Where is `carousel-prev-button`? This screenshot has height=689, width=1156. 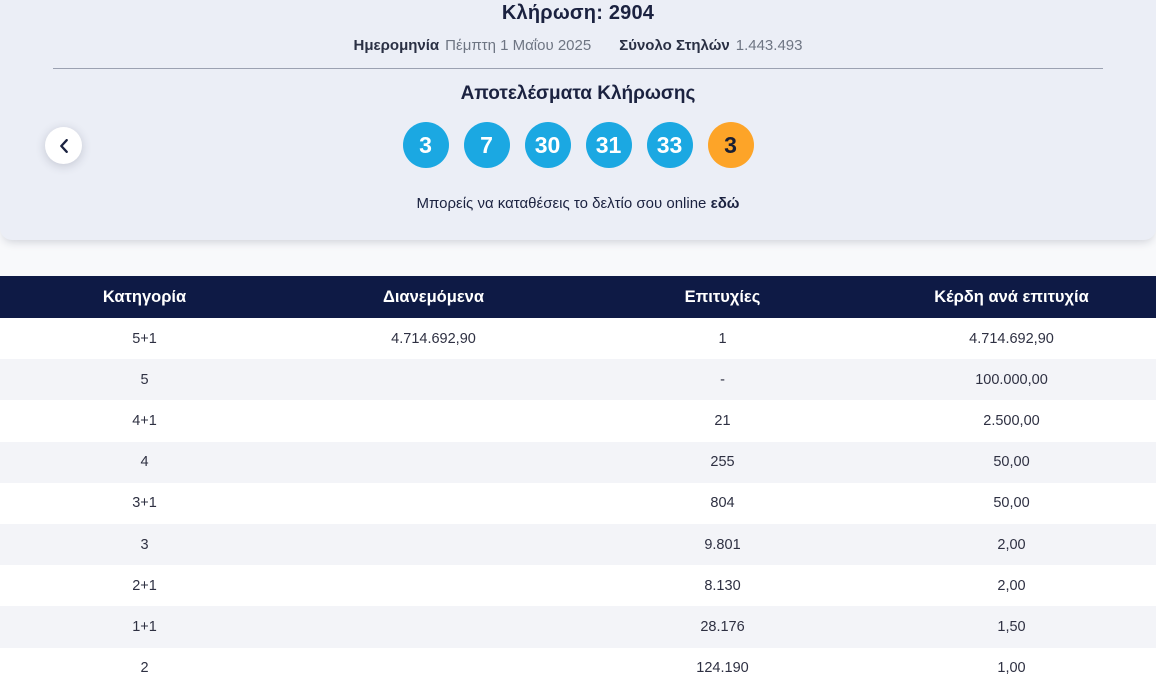 carousel-prev-button is located at coordinates (63, 145).